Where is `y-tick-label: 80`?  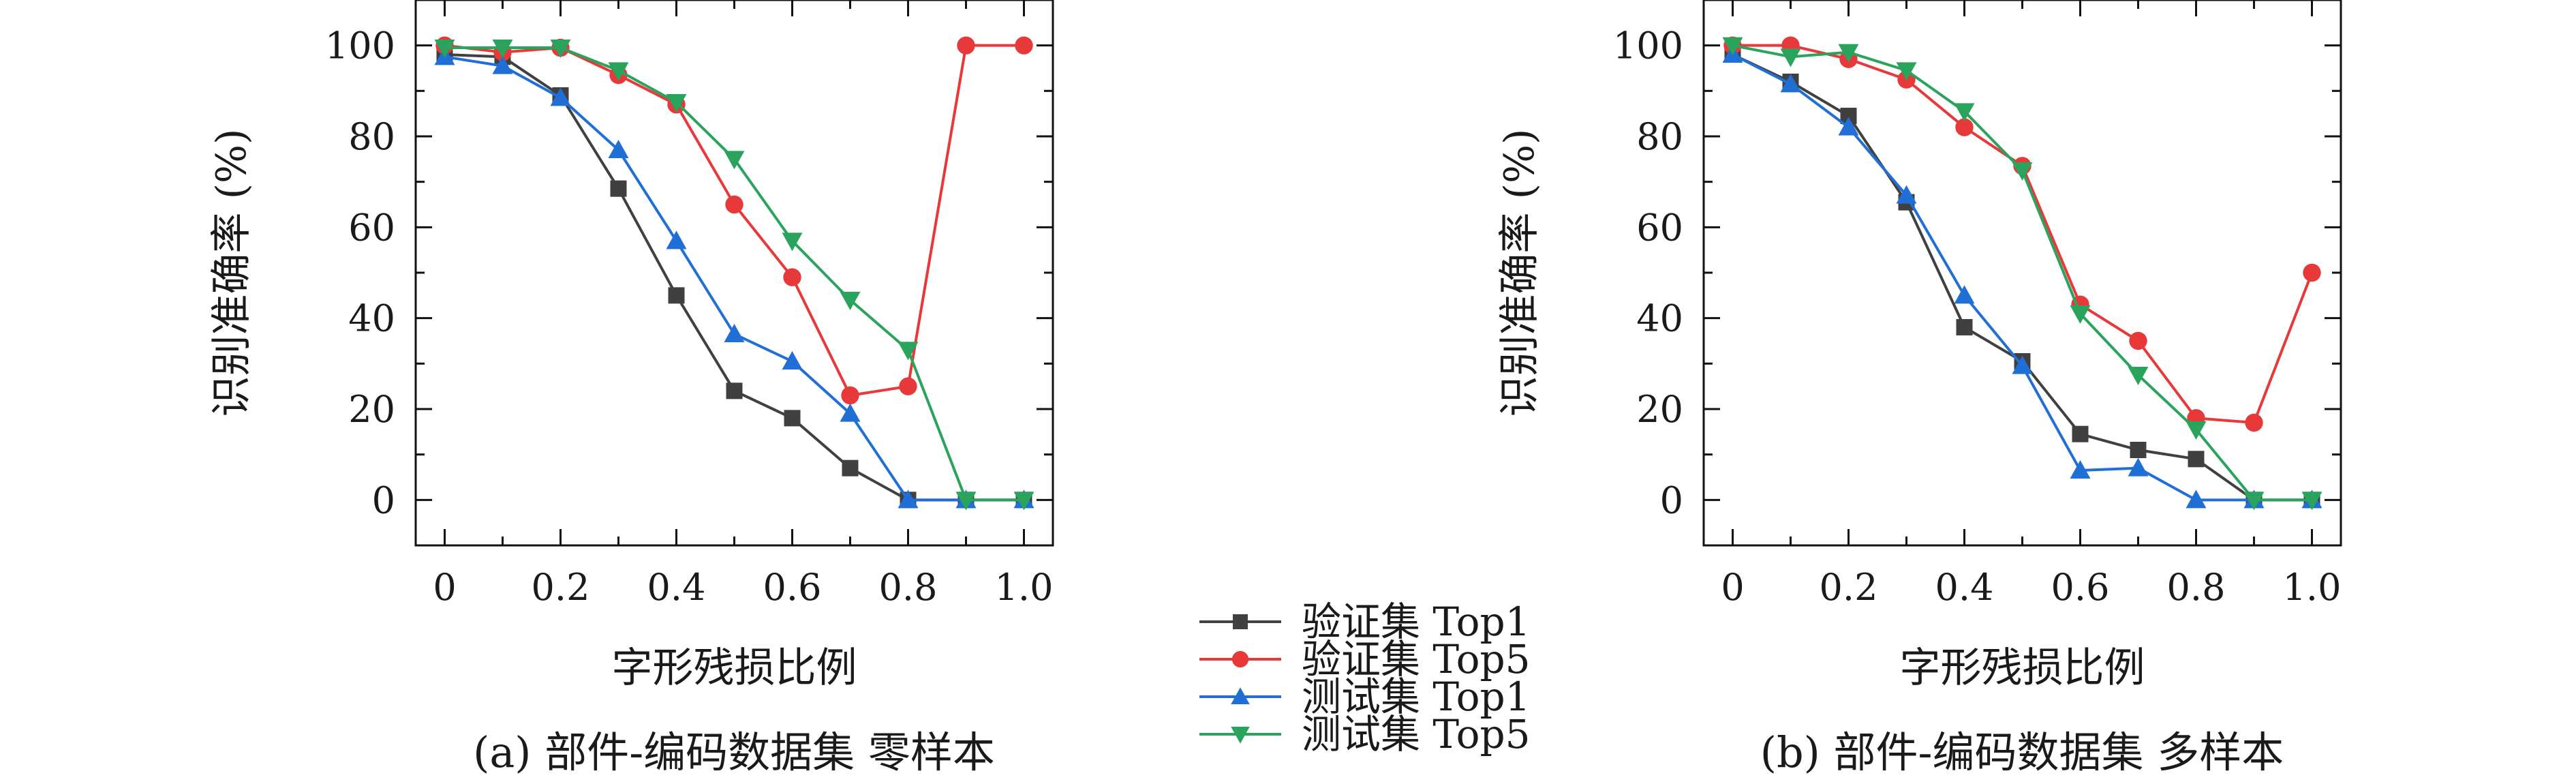 y-tick-label: 80 is located at coordinates (1659, 136).